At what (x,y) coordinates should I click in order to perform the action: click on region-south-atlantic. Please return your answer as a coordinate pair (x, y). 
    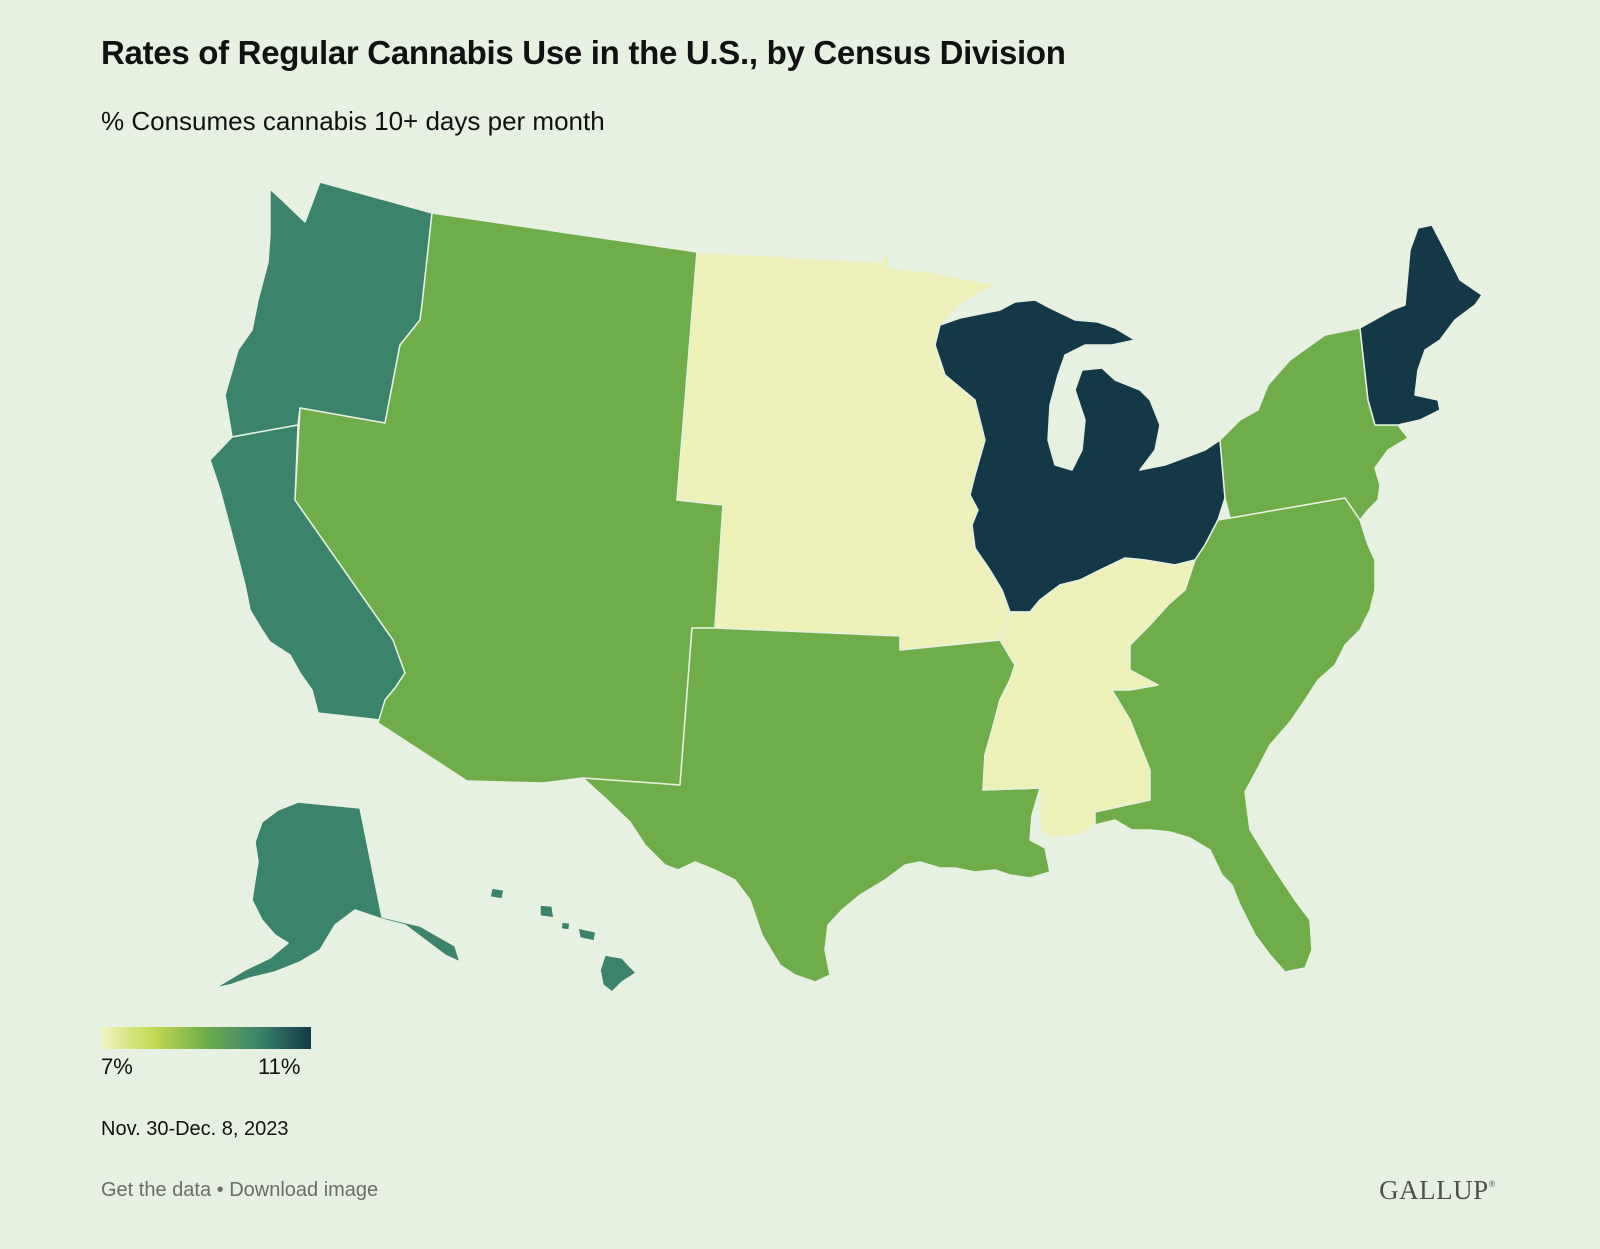
    Looking at the image, I should click on (1235, 735).